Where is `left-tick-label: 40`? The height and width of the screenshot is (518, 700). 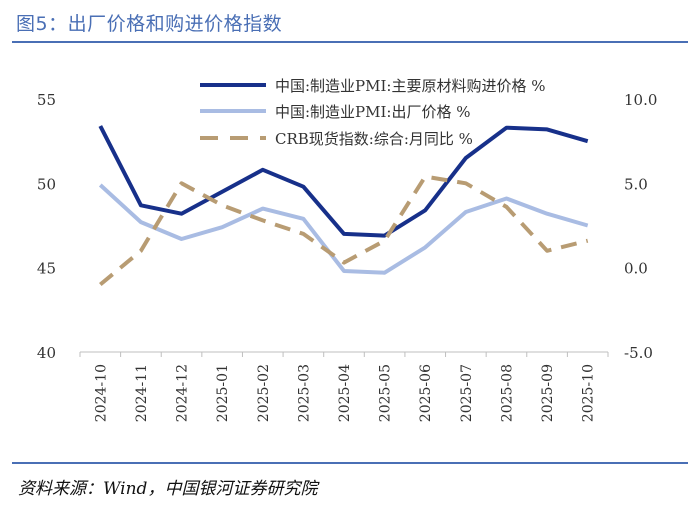
left-tick-label: 40 is located at coordinates (46, 353).